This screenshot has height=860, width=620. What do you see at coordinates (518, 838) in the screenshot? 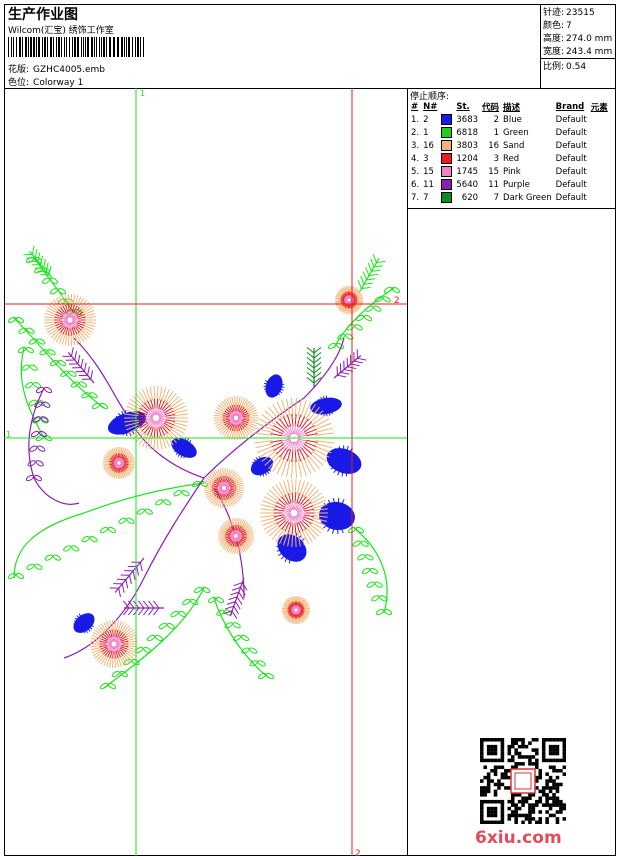
I see `watermark-logo: 6xiu.com` at bounding box center [518, 838].